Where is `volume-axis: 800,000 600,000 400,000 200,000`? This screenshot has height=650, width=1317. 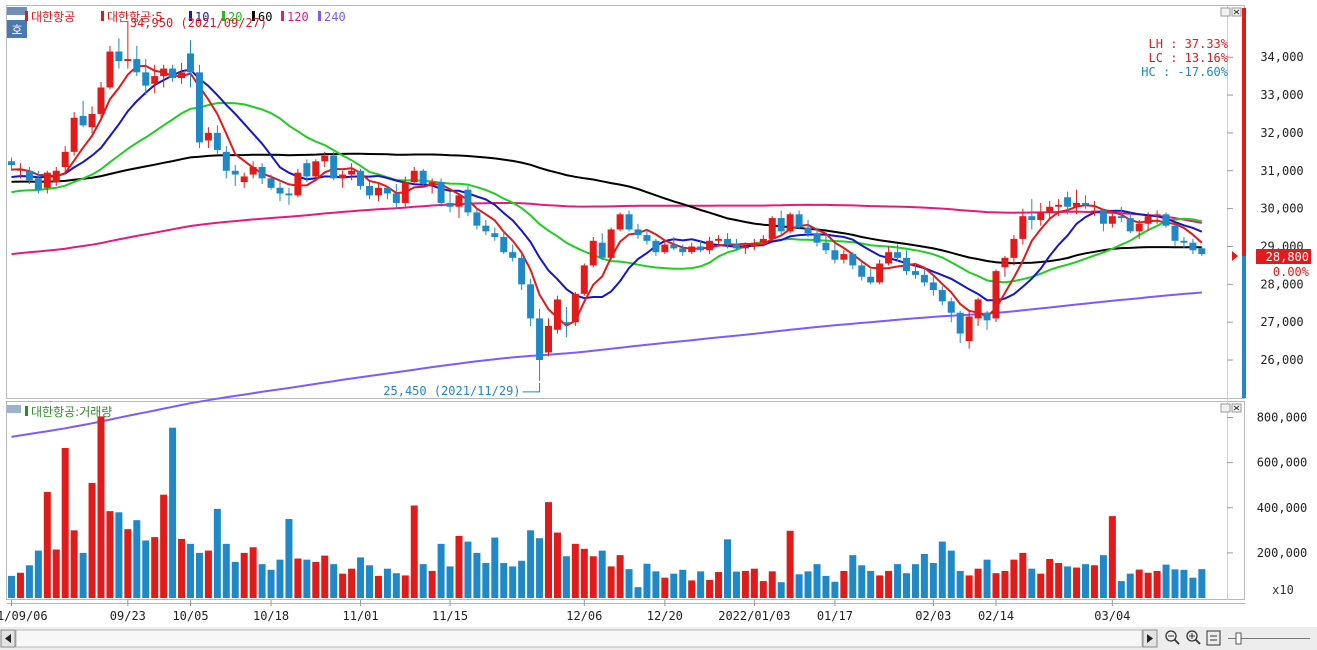 volume-axis: 800,000 600,000 400,000 200,000 is located at coordinates (1267, 485).